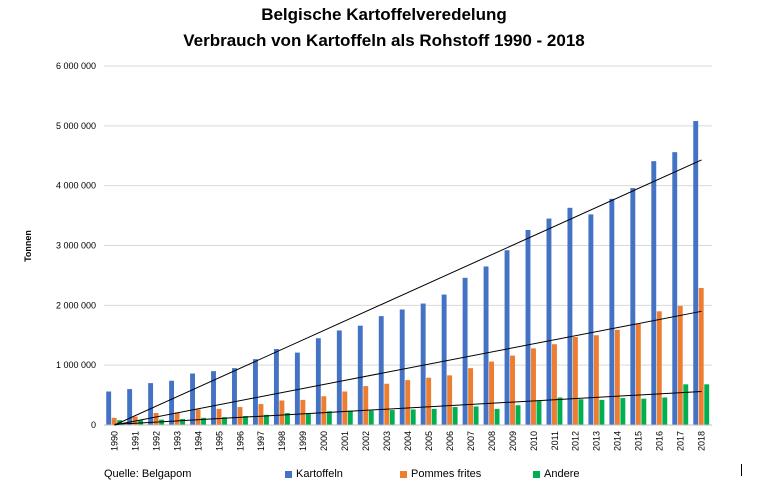 The width and height of the screenshot is (768, 495). What do you see at coordinates (741, 470) in the screenshot?
I see `corner-mark` at bounding box center [741, 470].